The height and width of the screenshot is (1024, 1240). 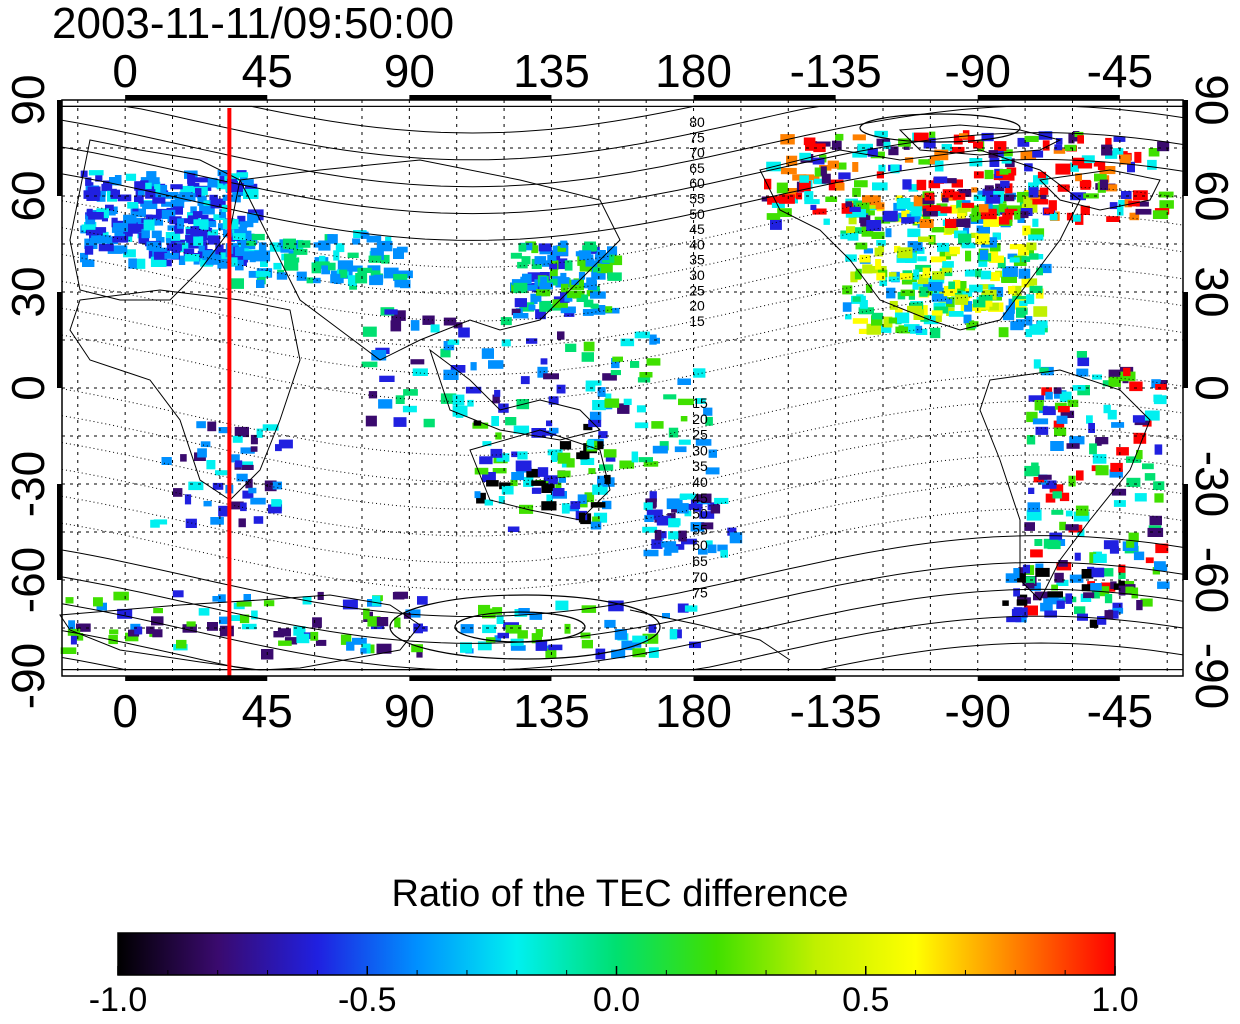 What do you see at coordinates (267, 711) in the screenshot?
I see `bottom-tick-label: 45` at bounding box center [267, 711].